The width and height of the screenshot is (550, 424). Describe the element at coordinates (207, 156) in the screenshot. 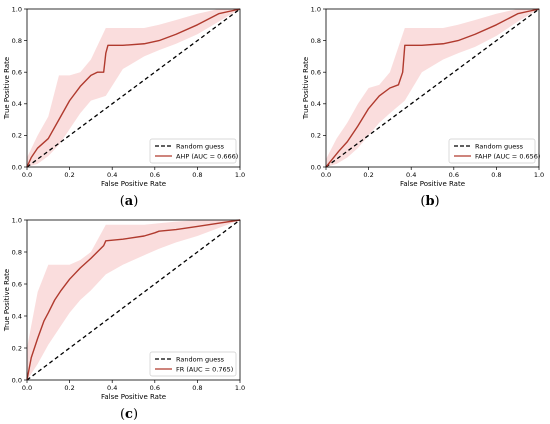

I see `legend-label: AHP (AUC = 0.666)` at that location.